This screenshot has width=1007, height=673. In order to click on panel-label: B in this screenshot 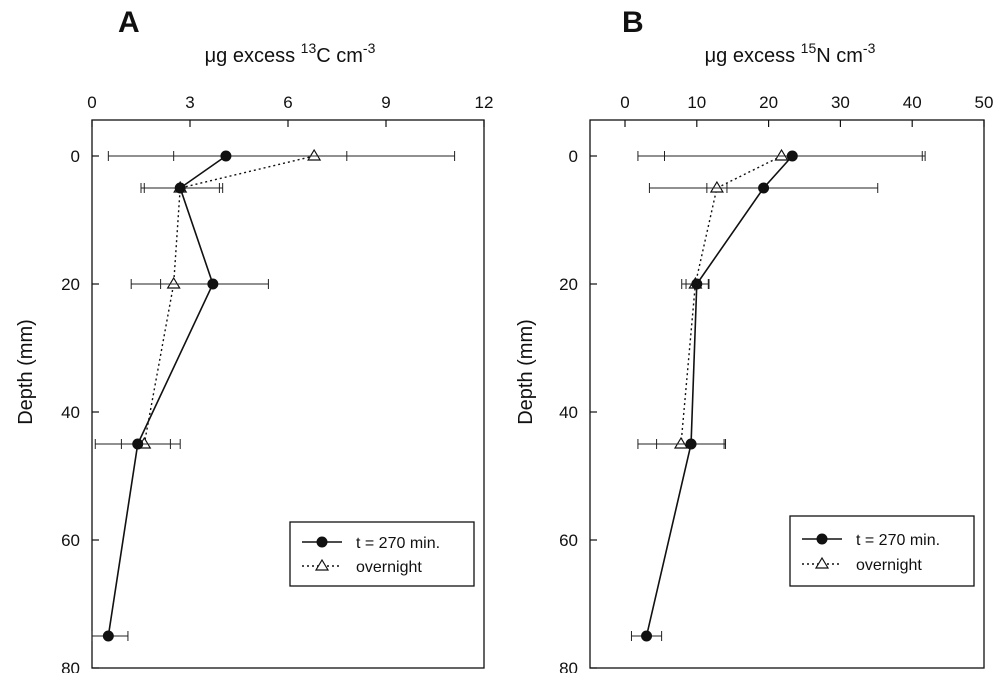, I will do `click(633, 22)`.